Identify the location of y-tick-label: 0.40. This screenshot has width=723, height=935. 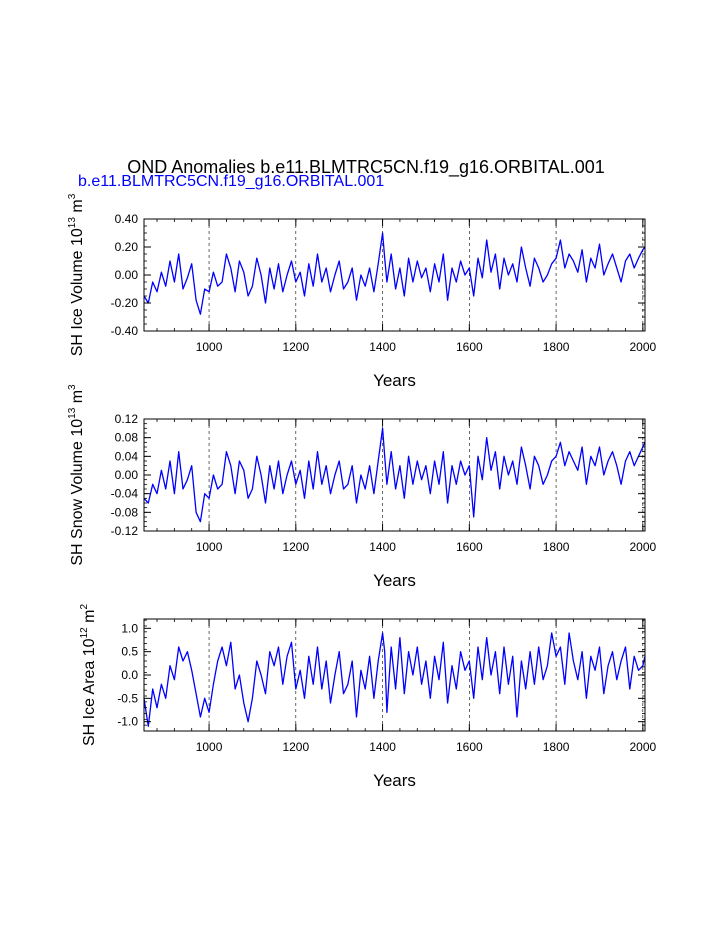
(127, 219).